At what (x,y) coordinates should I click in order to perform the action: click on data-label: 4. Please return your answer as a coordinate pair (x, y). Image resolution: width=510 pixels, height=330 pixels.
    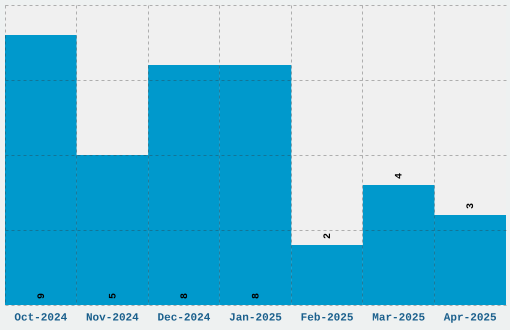
    Looking at the image, I should click on (400, 175).